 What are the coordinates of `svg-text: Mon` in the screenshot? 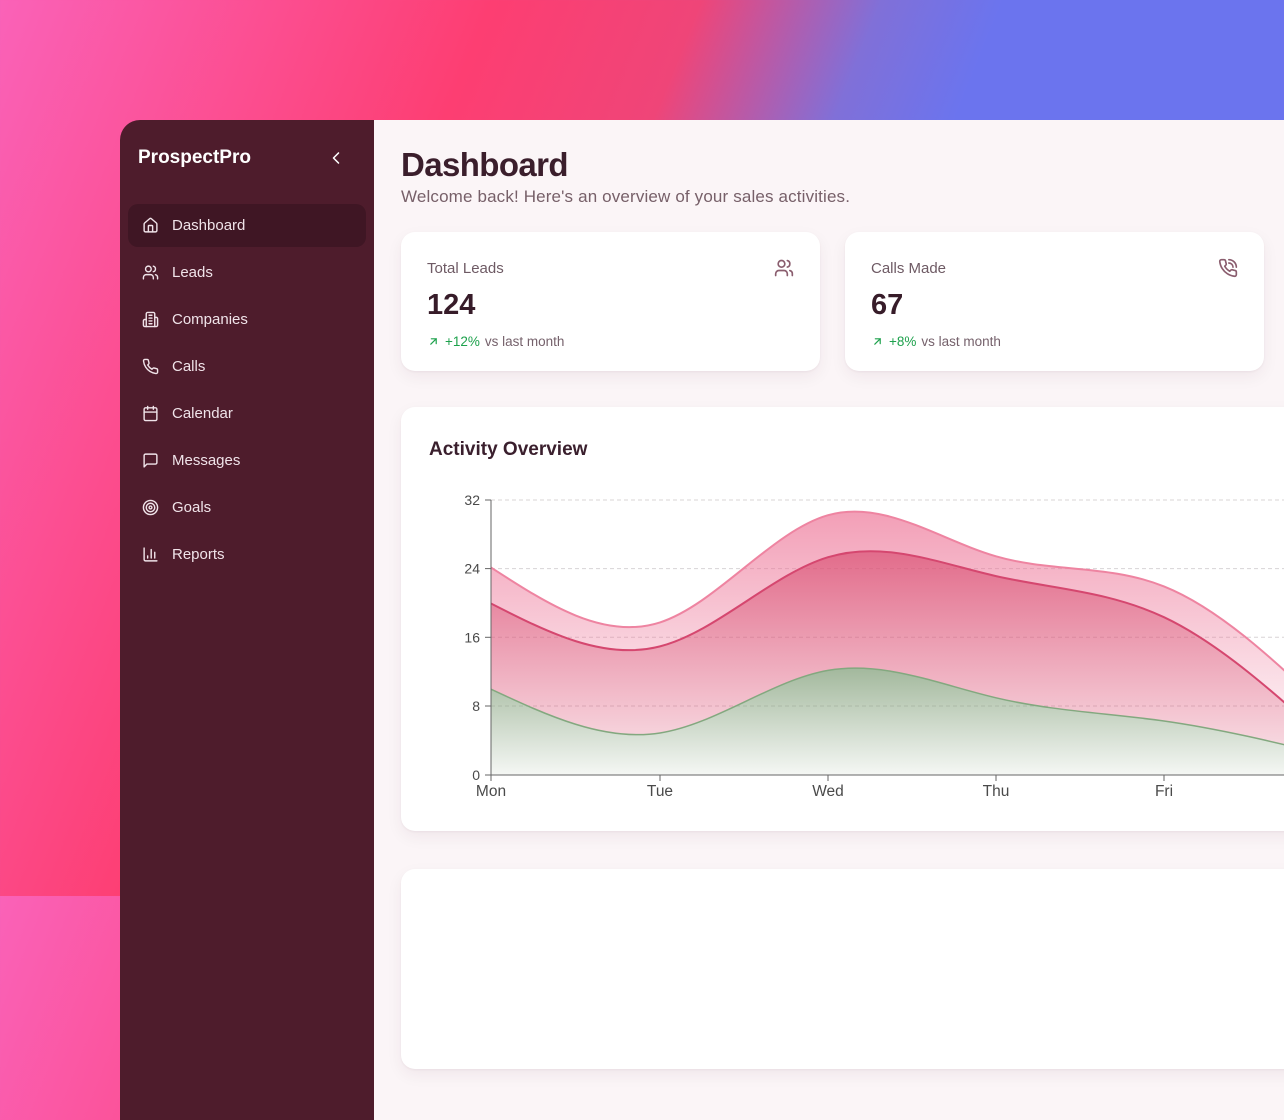 It's located at (491, 791).